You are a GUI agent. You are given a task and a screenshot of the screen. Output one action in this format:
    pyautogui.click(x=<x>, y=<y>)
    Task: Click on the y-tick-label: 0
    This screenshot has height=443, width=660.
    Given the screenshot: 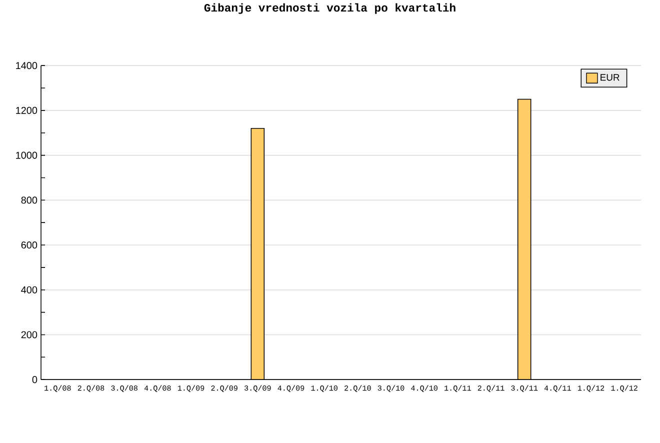 What is the action you would take?
    pyautogui.click(x=35, y=380)
    